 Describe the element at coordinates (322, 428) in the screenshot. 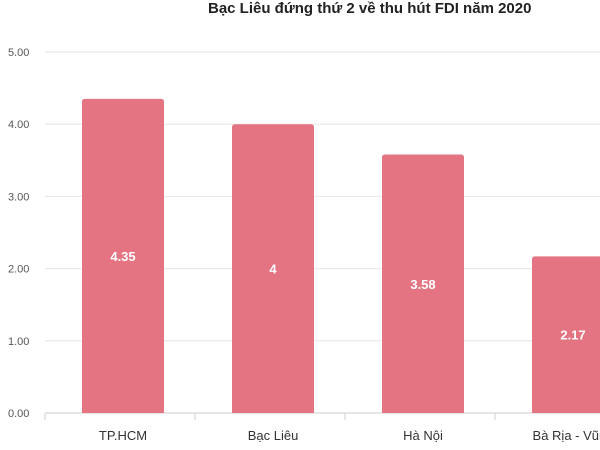

I see `x-axis-categories: TP.HCM Bạc Liêu Hà Nội Bà Rịa - Vũng` at that location.